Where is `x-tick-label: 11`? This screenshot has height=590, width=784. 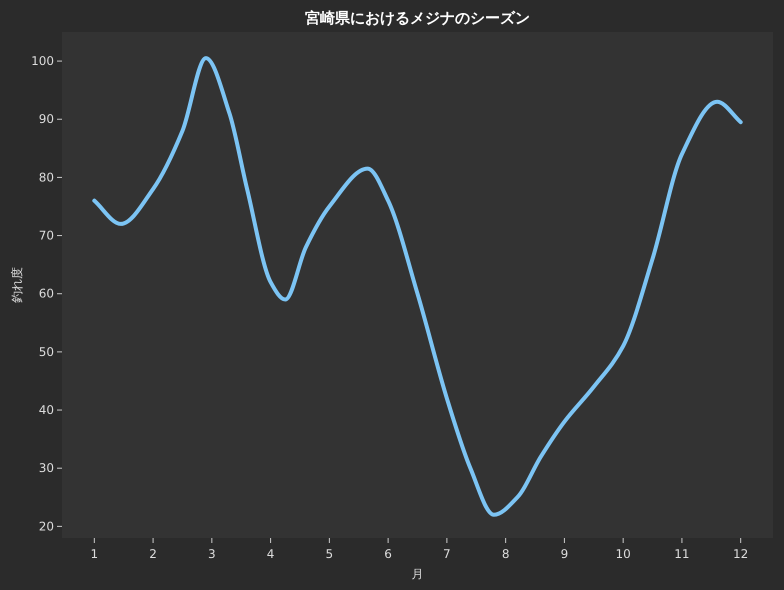
x-tick-label: 11 is located at coordinates (682, 554).